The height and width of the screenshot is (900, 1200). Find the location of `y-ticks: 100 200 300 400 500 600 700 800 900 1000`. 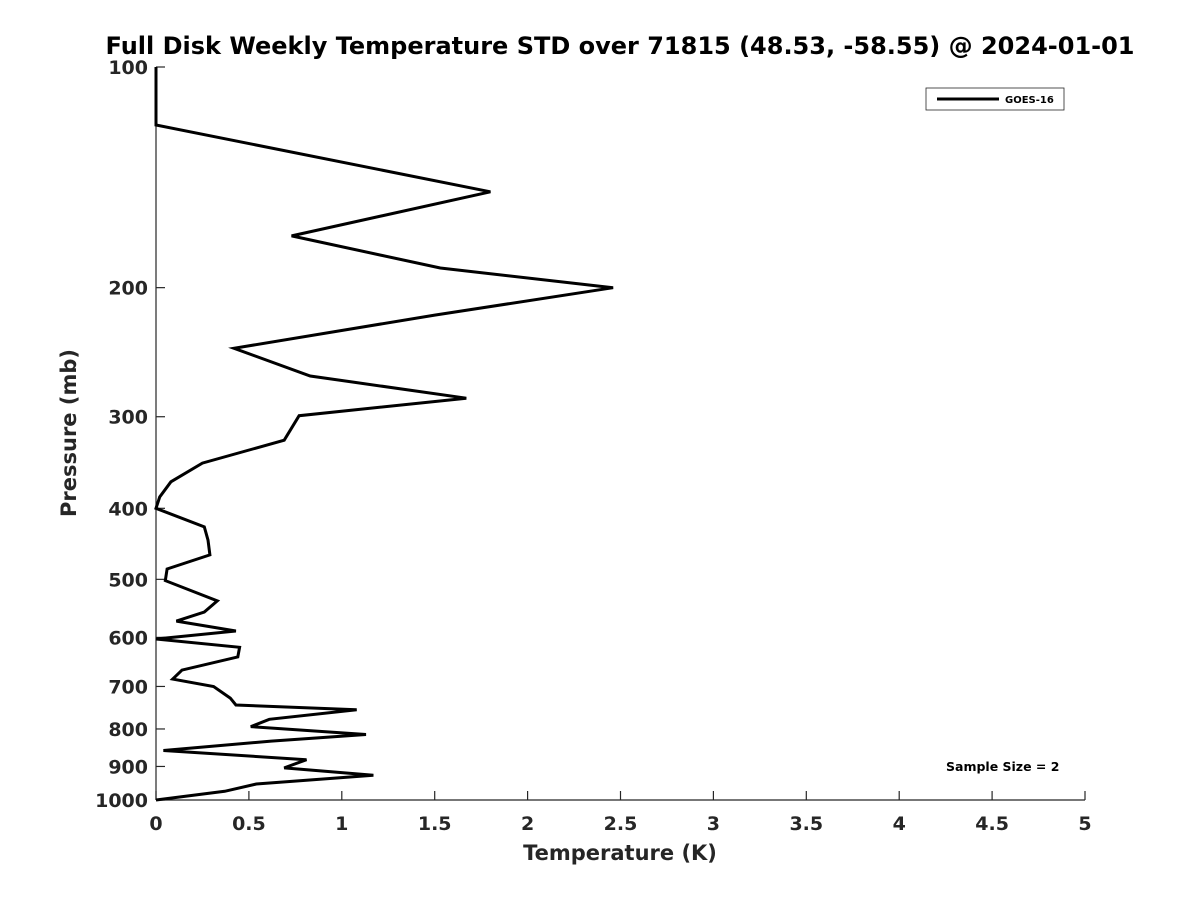

y-ticks: 100 200 300 400 500 600 700 800 900 1000 is located at coordinates (130, 434).